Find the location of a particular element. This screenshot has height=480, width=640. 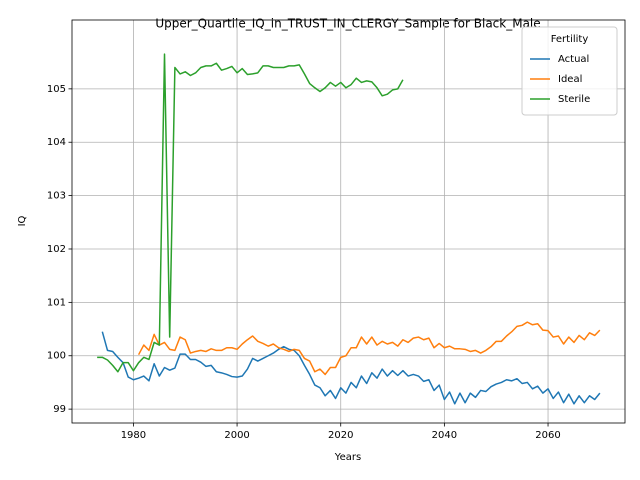

y-tick-label: 102 is located at coordinates (56, 249).